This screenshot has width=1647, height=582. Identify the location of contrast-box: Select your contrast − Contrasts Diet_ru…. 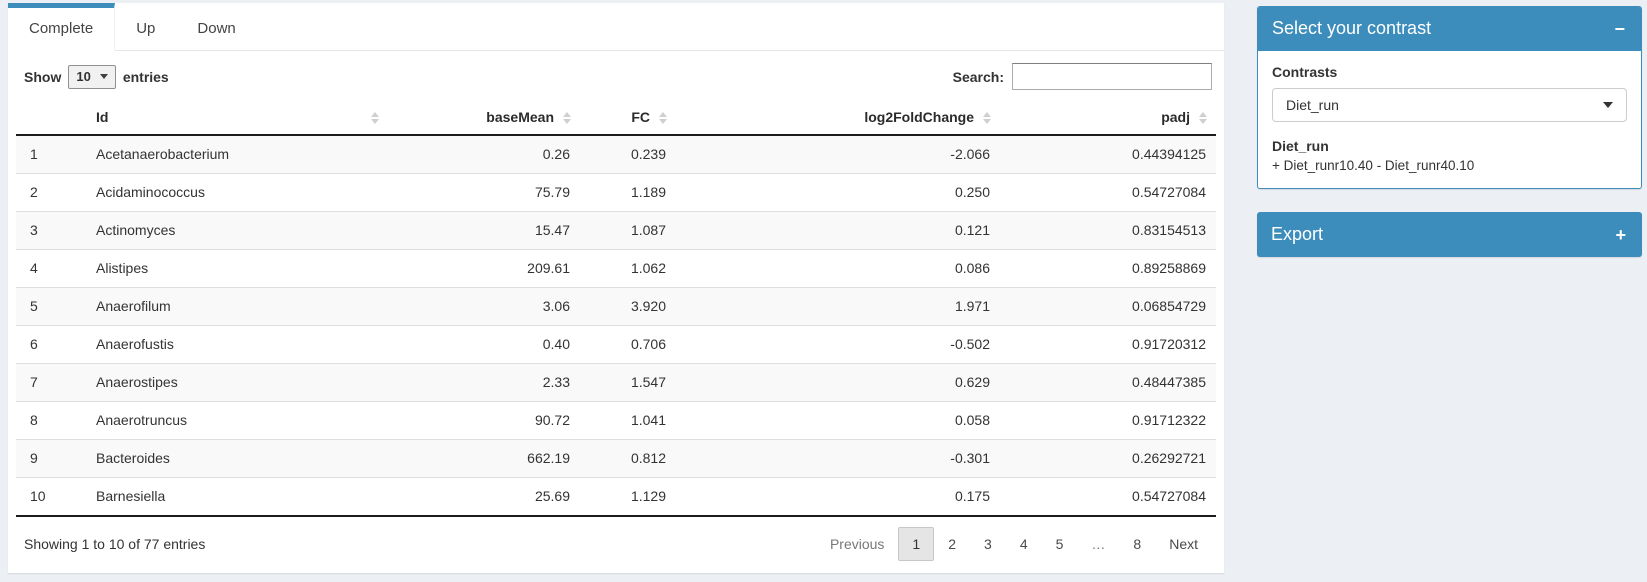
(1449, 97).